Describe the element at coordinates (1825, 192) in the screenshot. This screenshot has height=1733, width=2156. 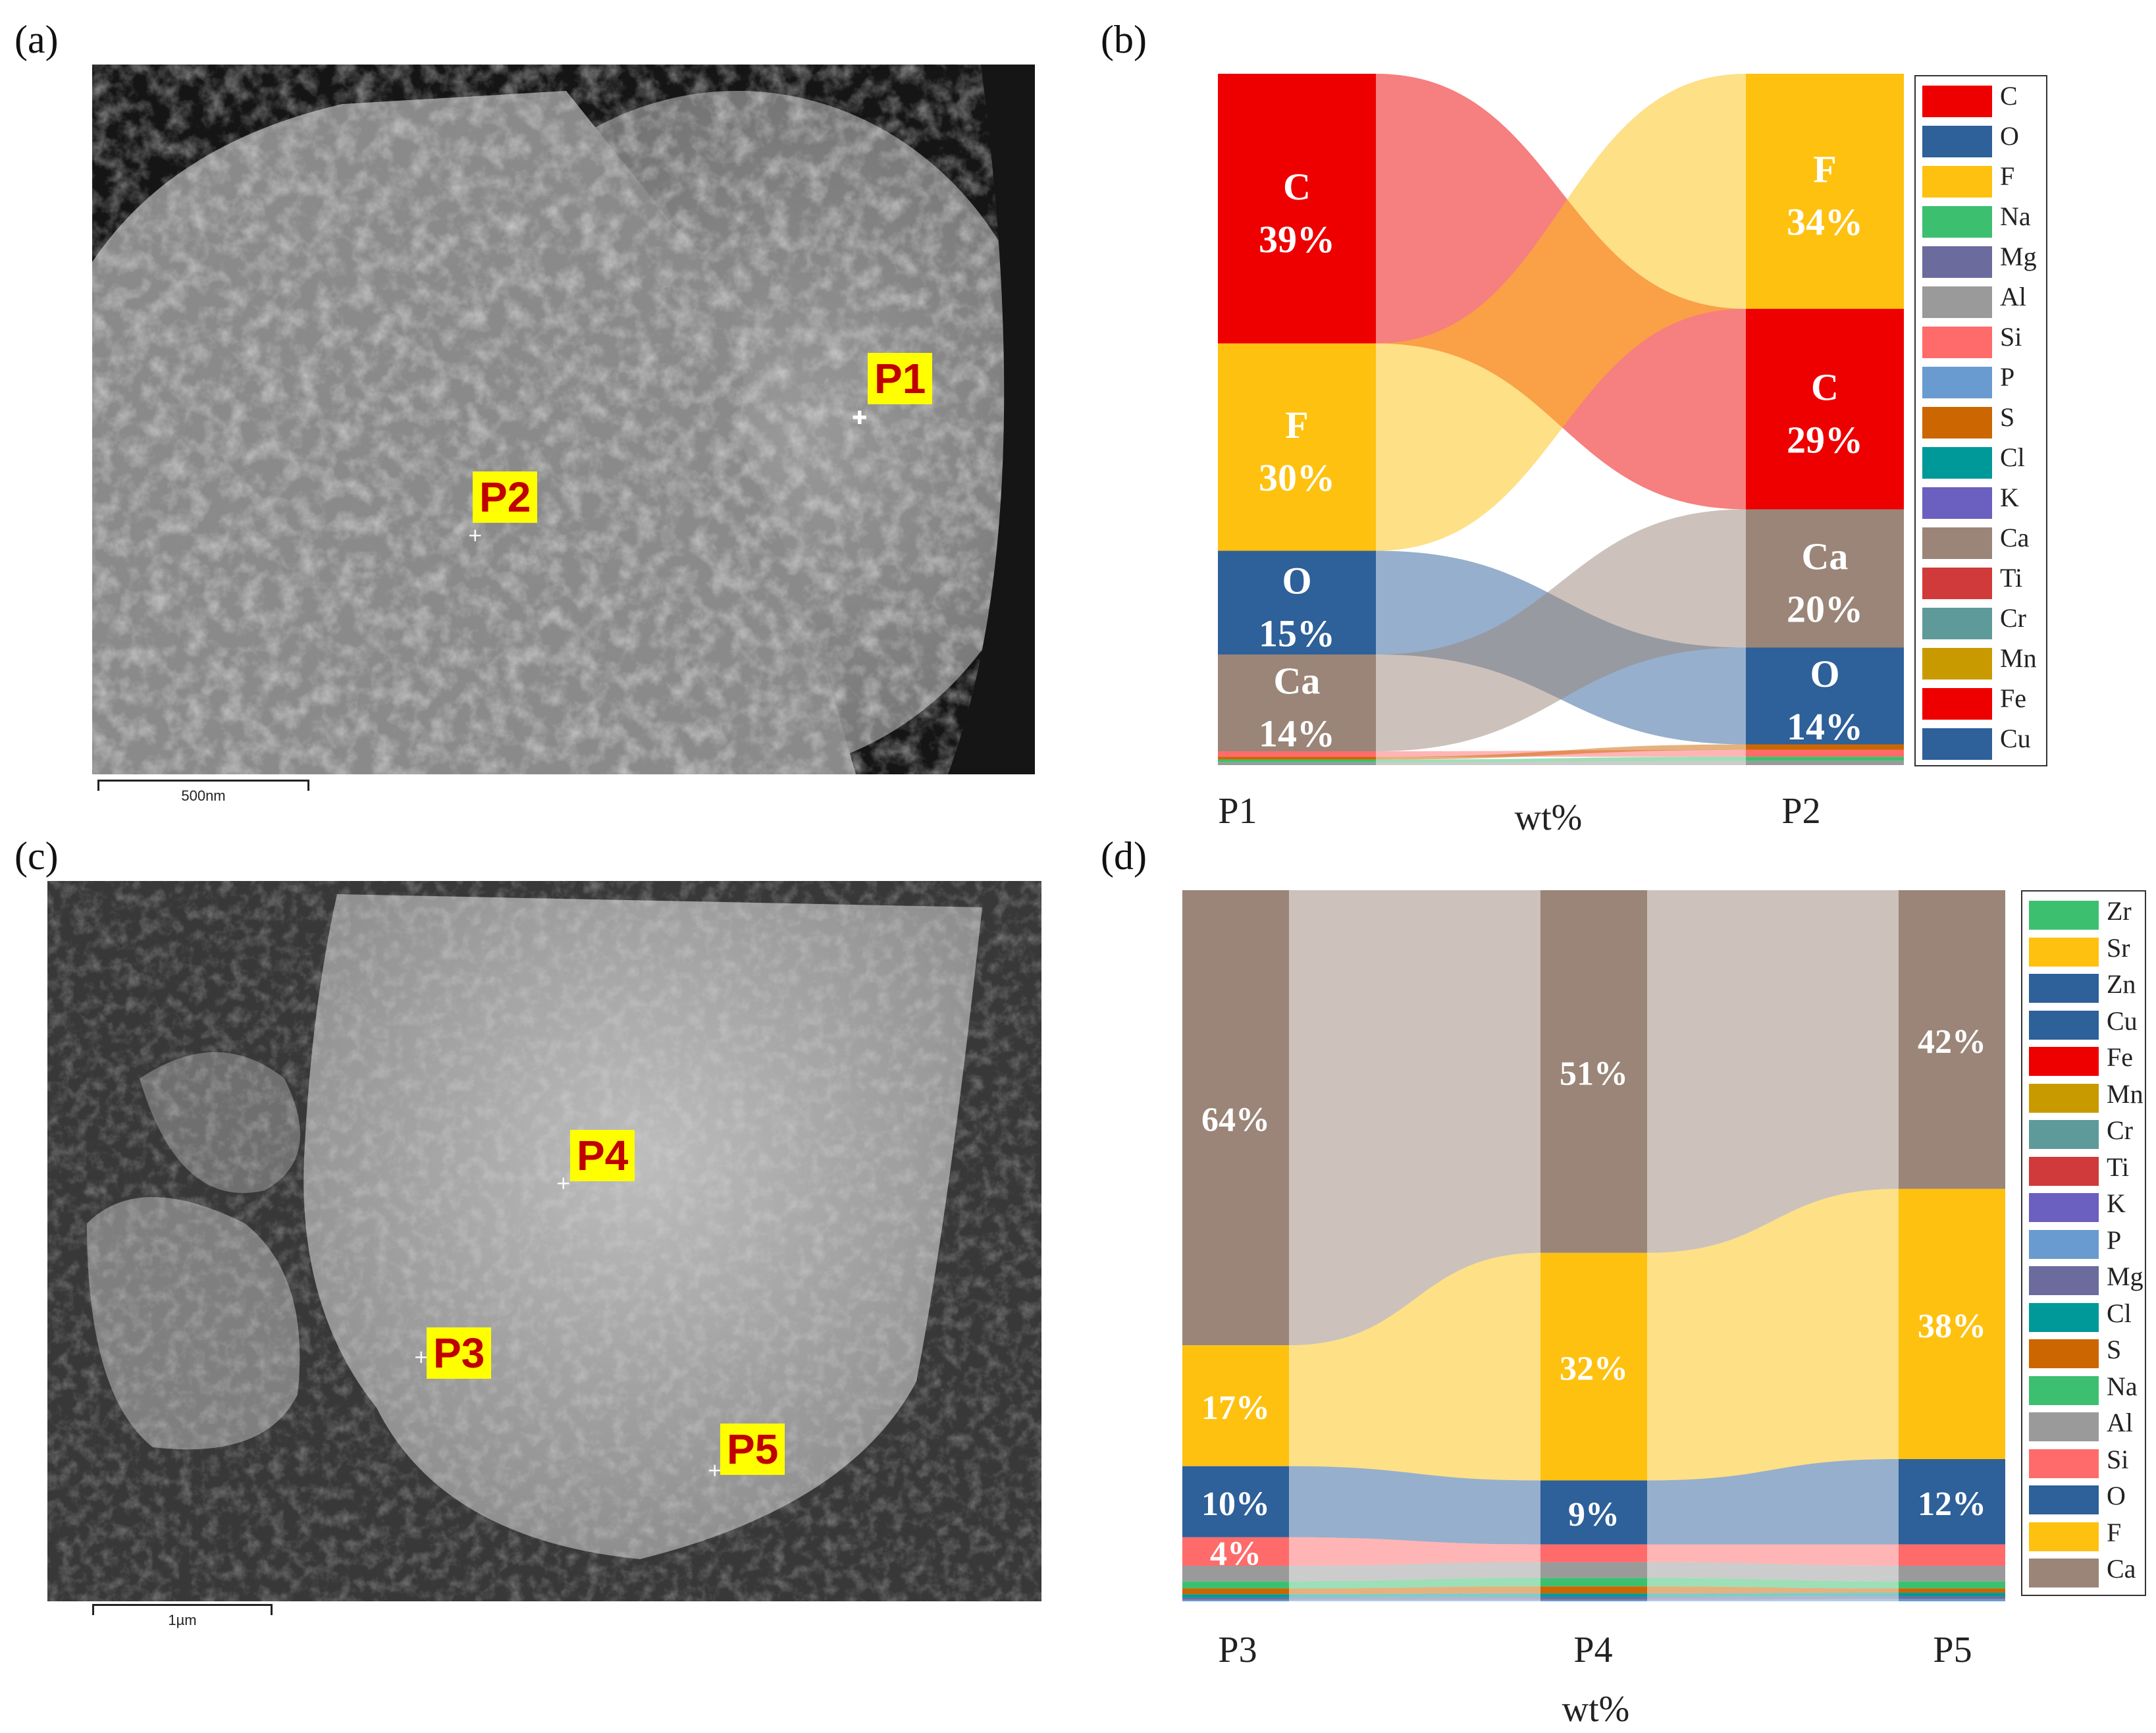
I see `bar-p2-f` at that location.